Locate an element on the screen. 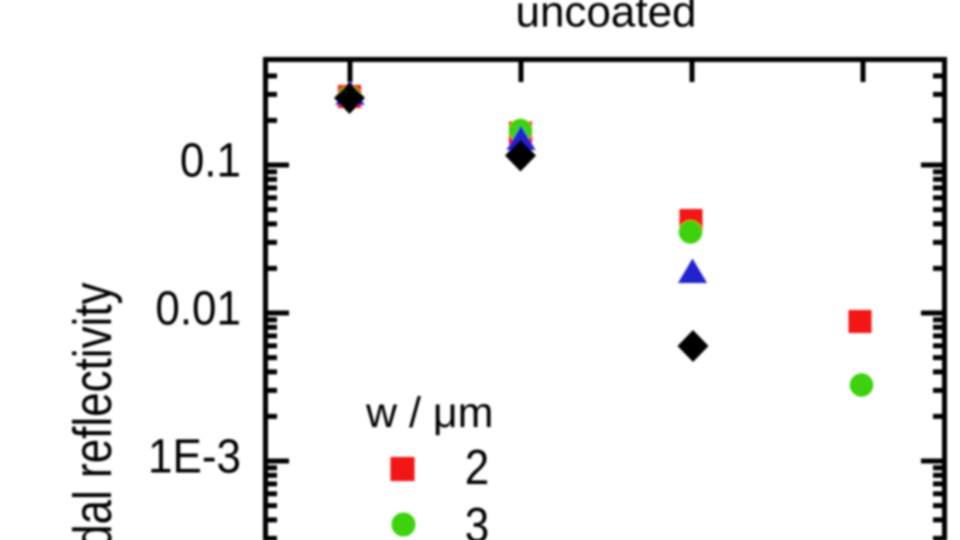 This screenshot has width=960, height=540. svg-text: 0.01 is located at coordinates (198, 308).